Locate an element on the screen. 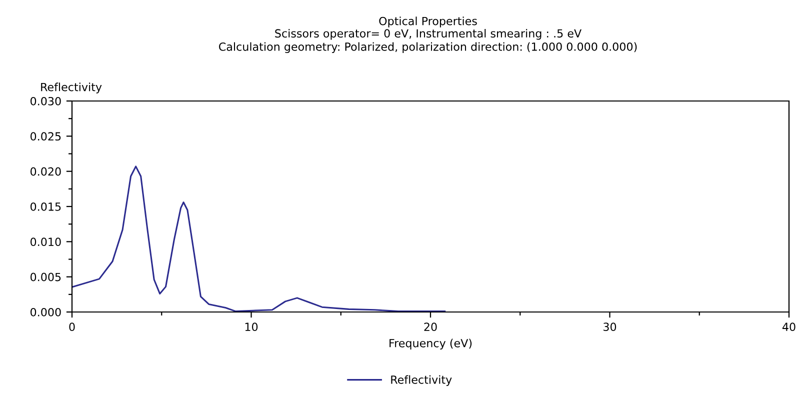 The height and width of the screenshot is (396, 800). y-tick-label: 0.030 is located at coordinates (45, 101).